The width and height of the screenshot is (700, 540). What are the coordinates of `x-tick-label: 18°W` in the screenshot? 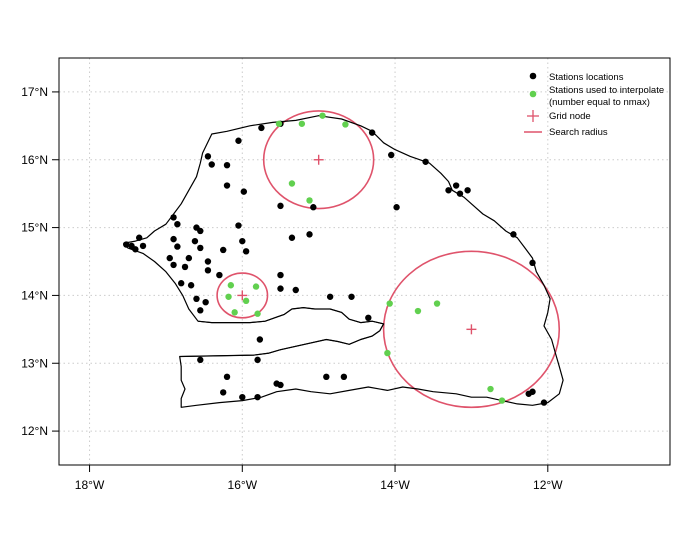 It's located at (90, 485).